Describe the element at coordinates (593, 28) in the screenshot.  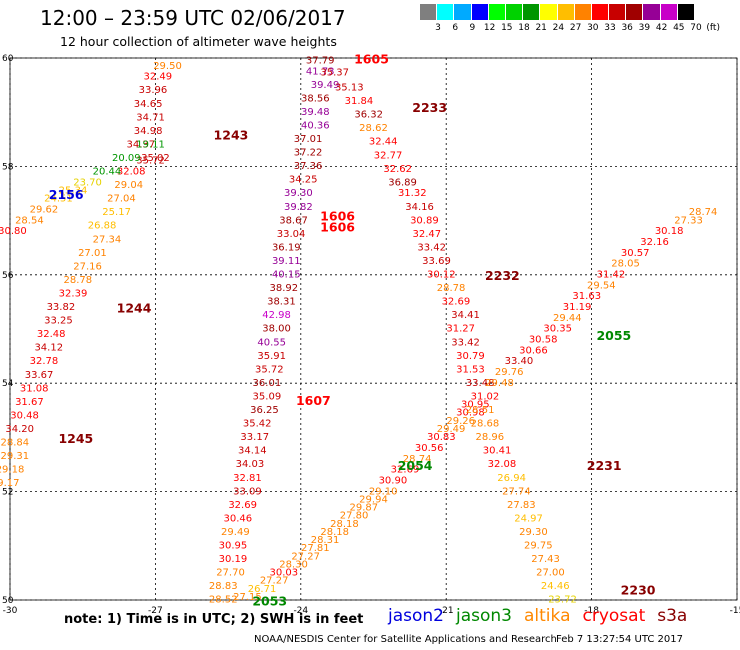
I see `colorbar-label: 30` at that location.